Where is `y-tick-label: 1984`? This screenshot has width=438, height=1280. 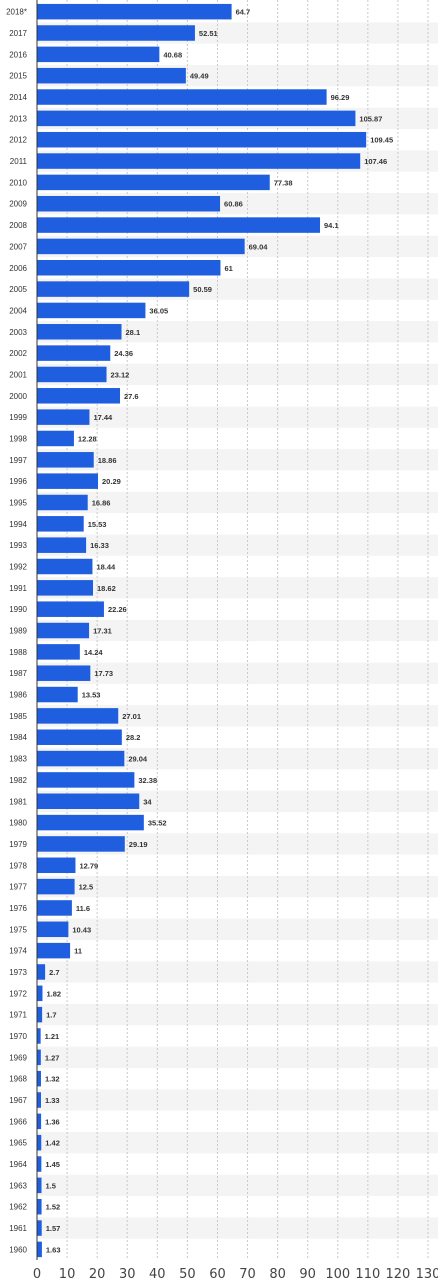
y-tick-label: 1984 is located at coordinates (18, 737).